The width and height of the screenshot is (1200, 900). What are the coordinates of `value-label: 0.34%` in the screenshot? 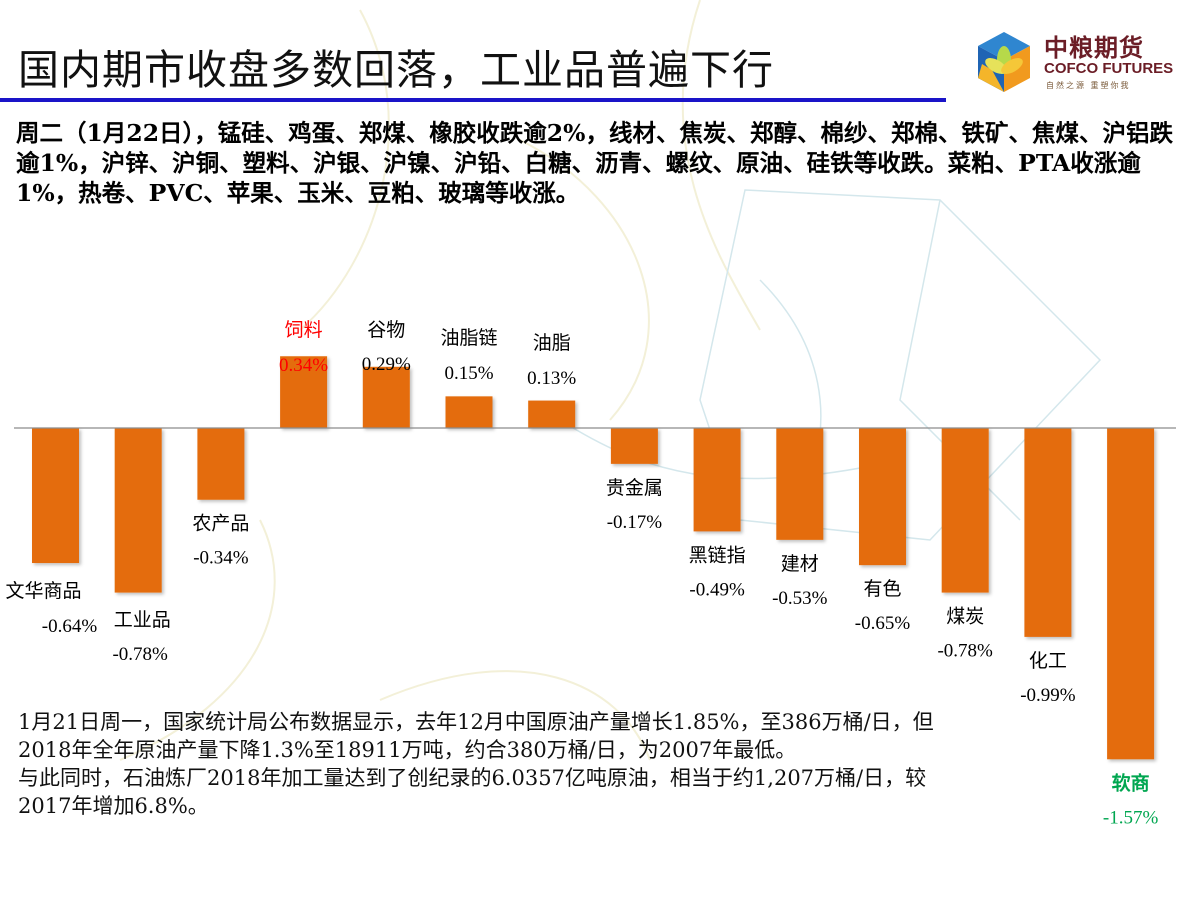 It's located at (303, 365).